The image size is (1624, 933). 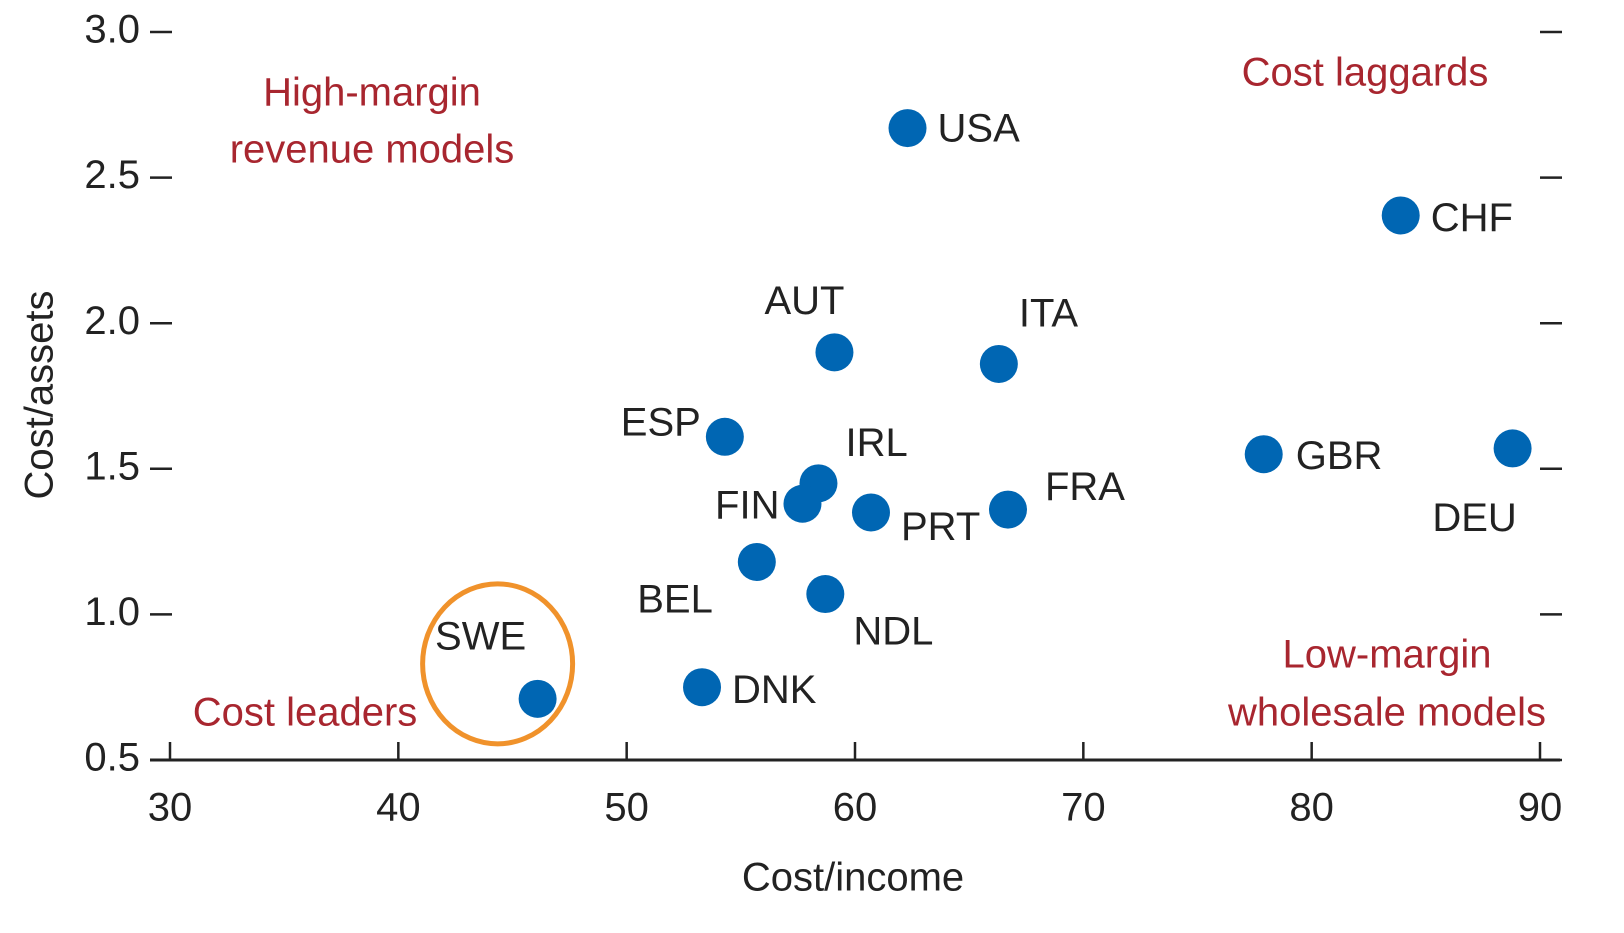 I want to click on annotation: Low-margin, so click(x=1387, y=655).